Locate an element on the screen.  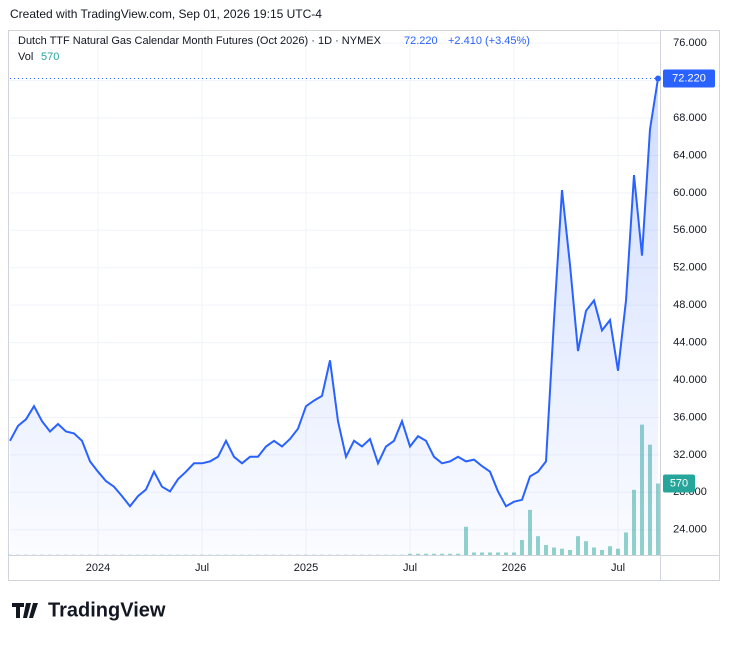
x-tick-label: 2026 is located at coordinates (514, 568).